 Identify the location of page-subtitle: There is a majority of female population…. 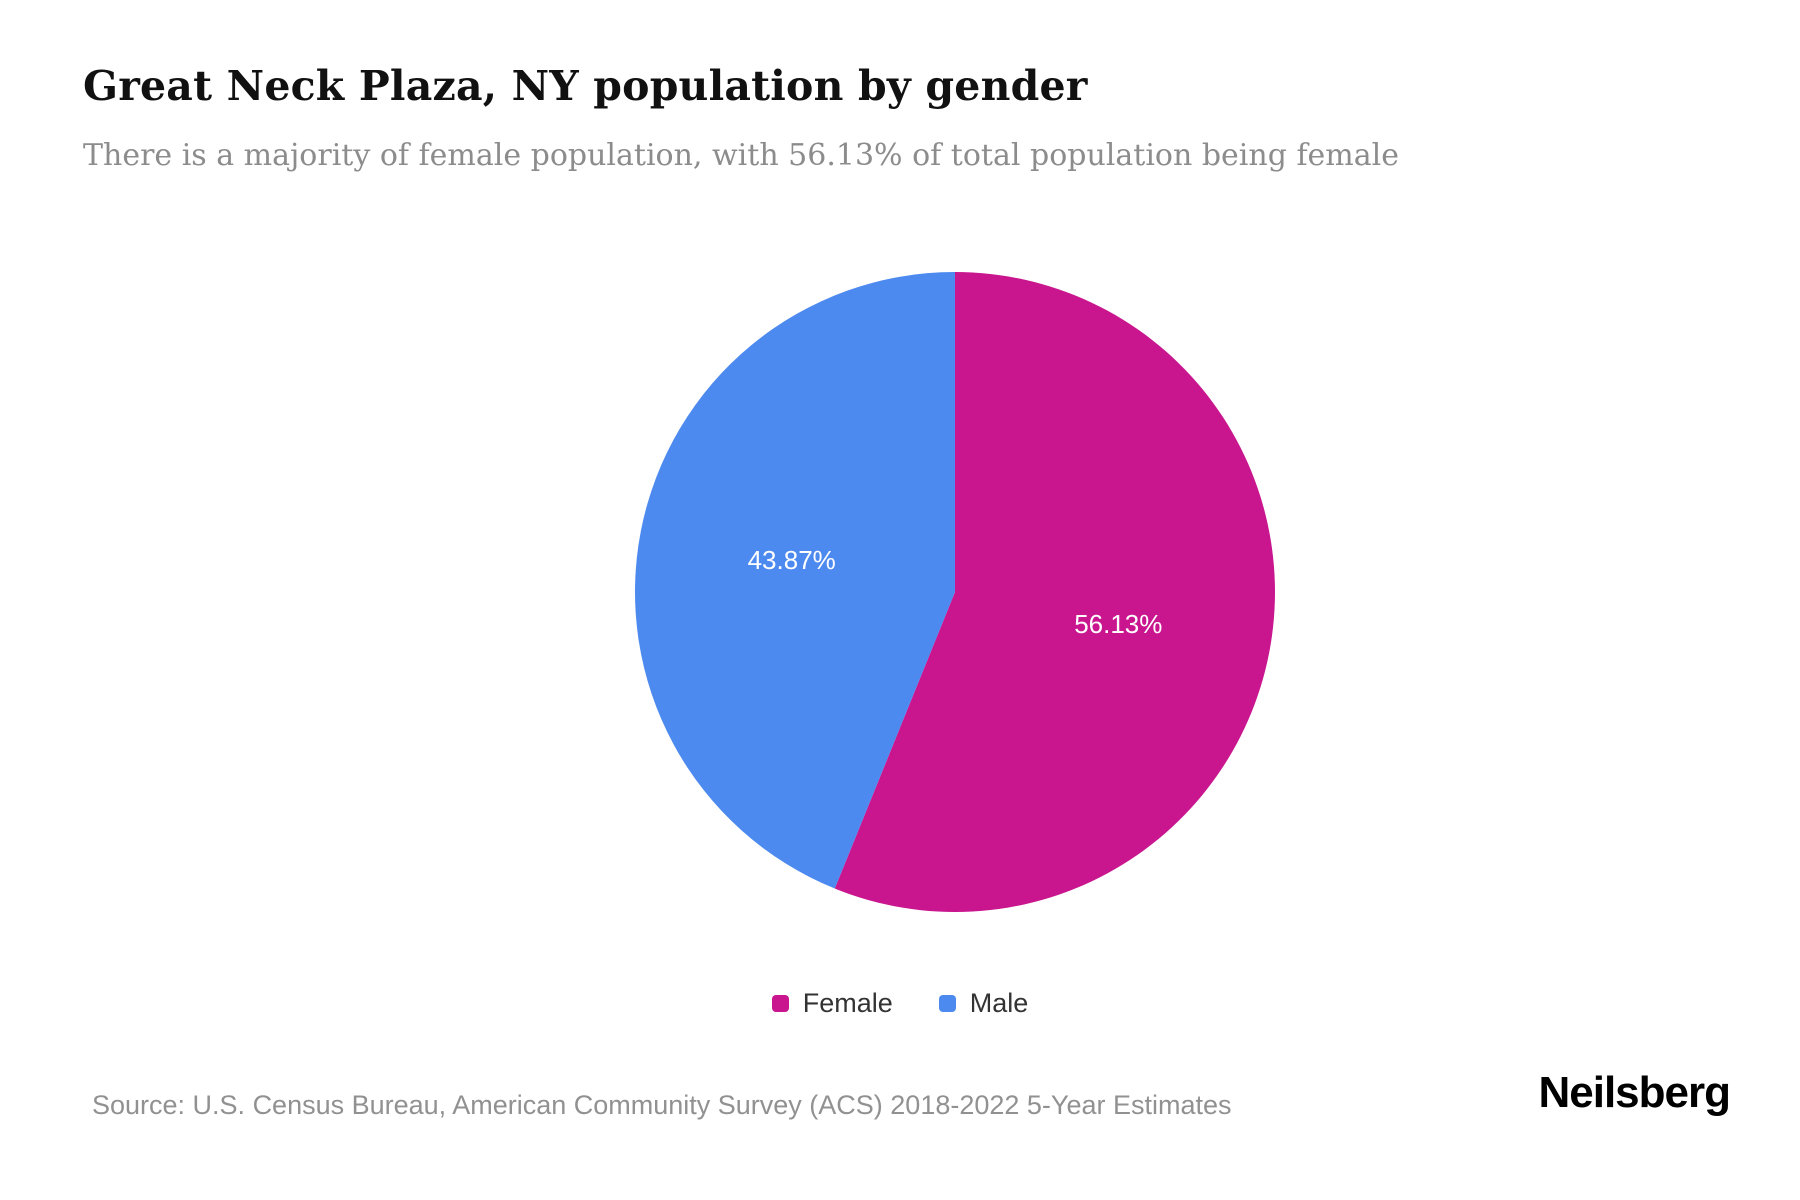
(741, 155).